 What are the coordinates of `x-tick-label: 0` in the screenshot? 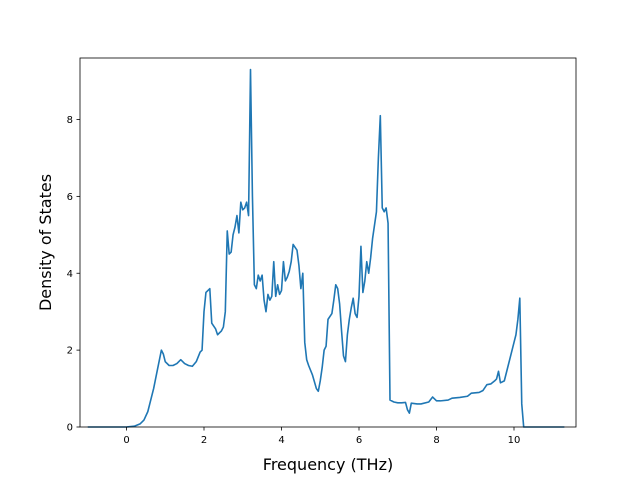 It's located at (126, 440).